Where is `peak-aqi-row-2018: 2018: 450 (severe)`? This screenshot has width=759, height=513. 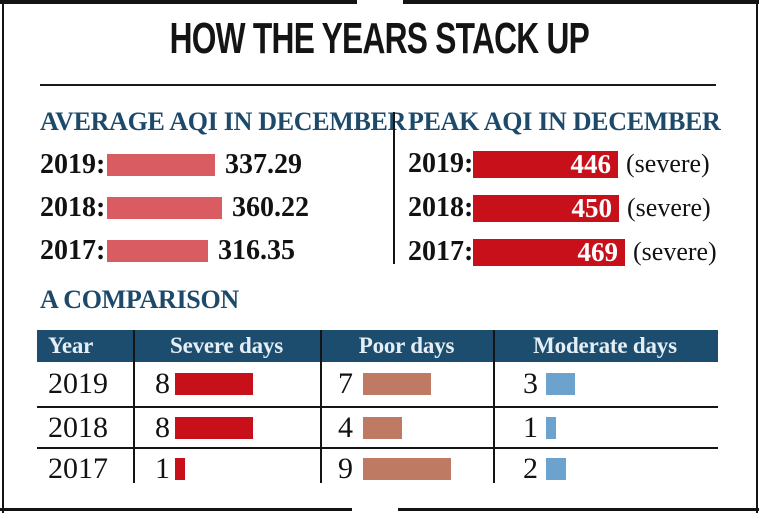 peak-aqi-row-2018: 2018: 450 (severe) is located at coordinates (559, 208).